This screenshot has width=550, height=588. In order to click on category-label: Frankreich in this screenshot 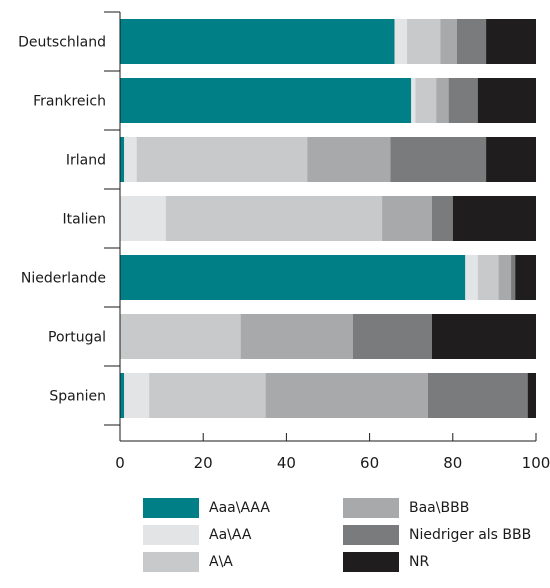, I will do `click(69, 102)`.